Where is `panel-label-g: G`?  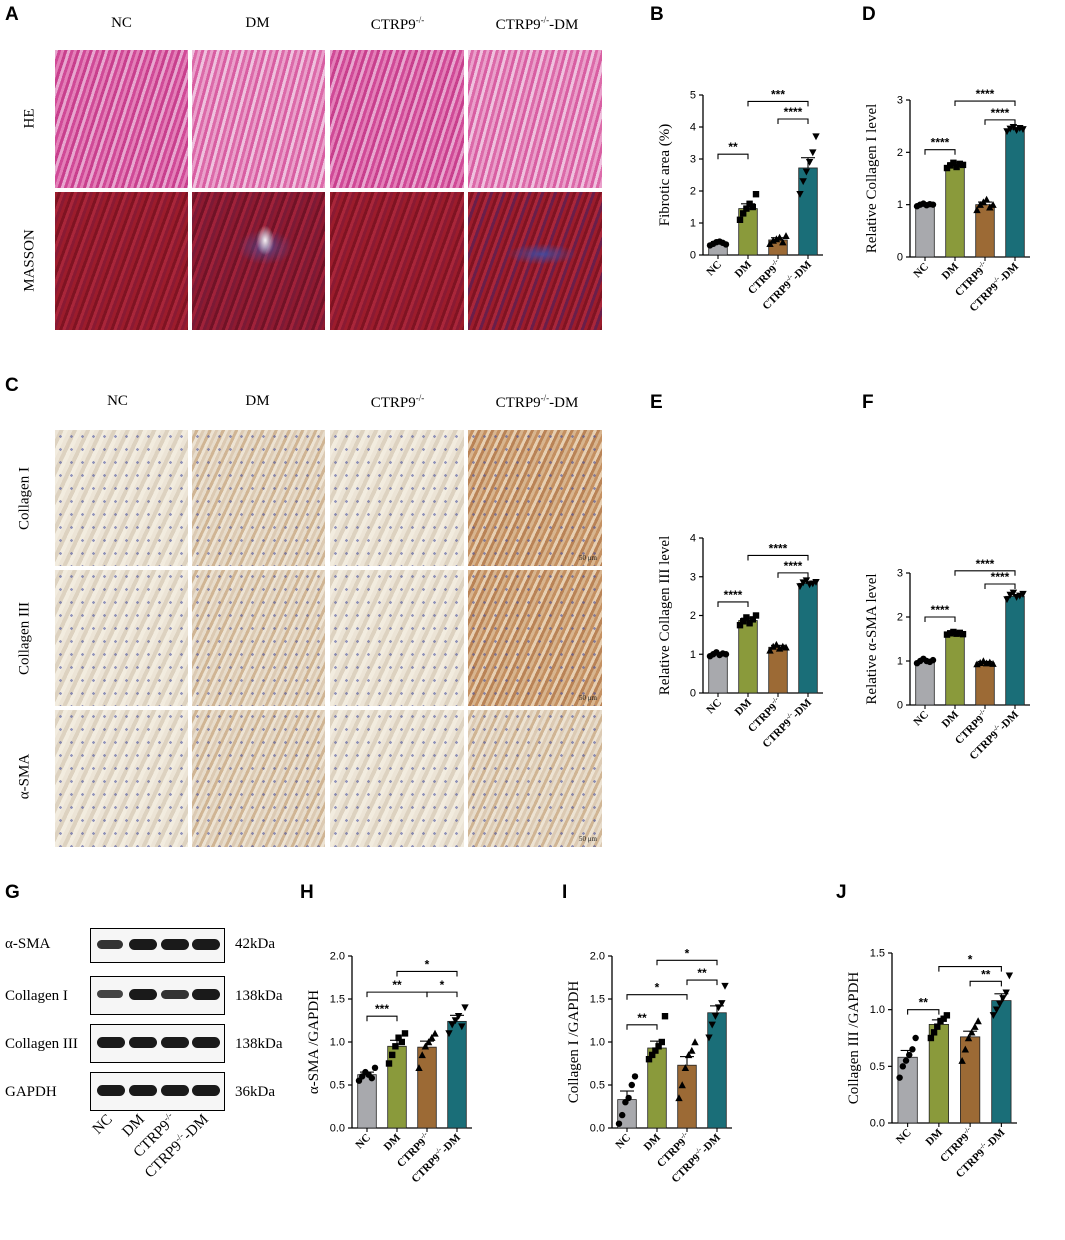
panel-label-g: G is located at coordinates (12, 892).